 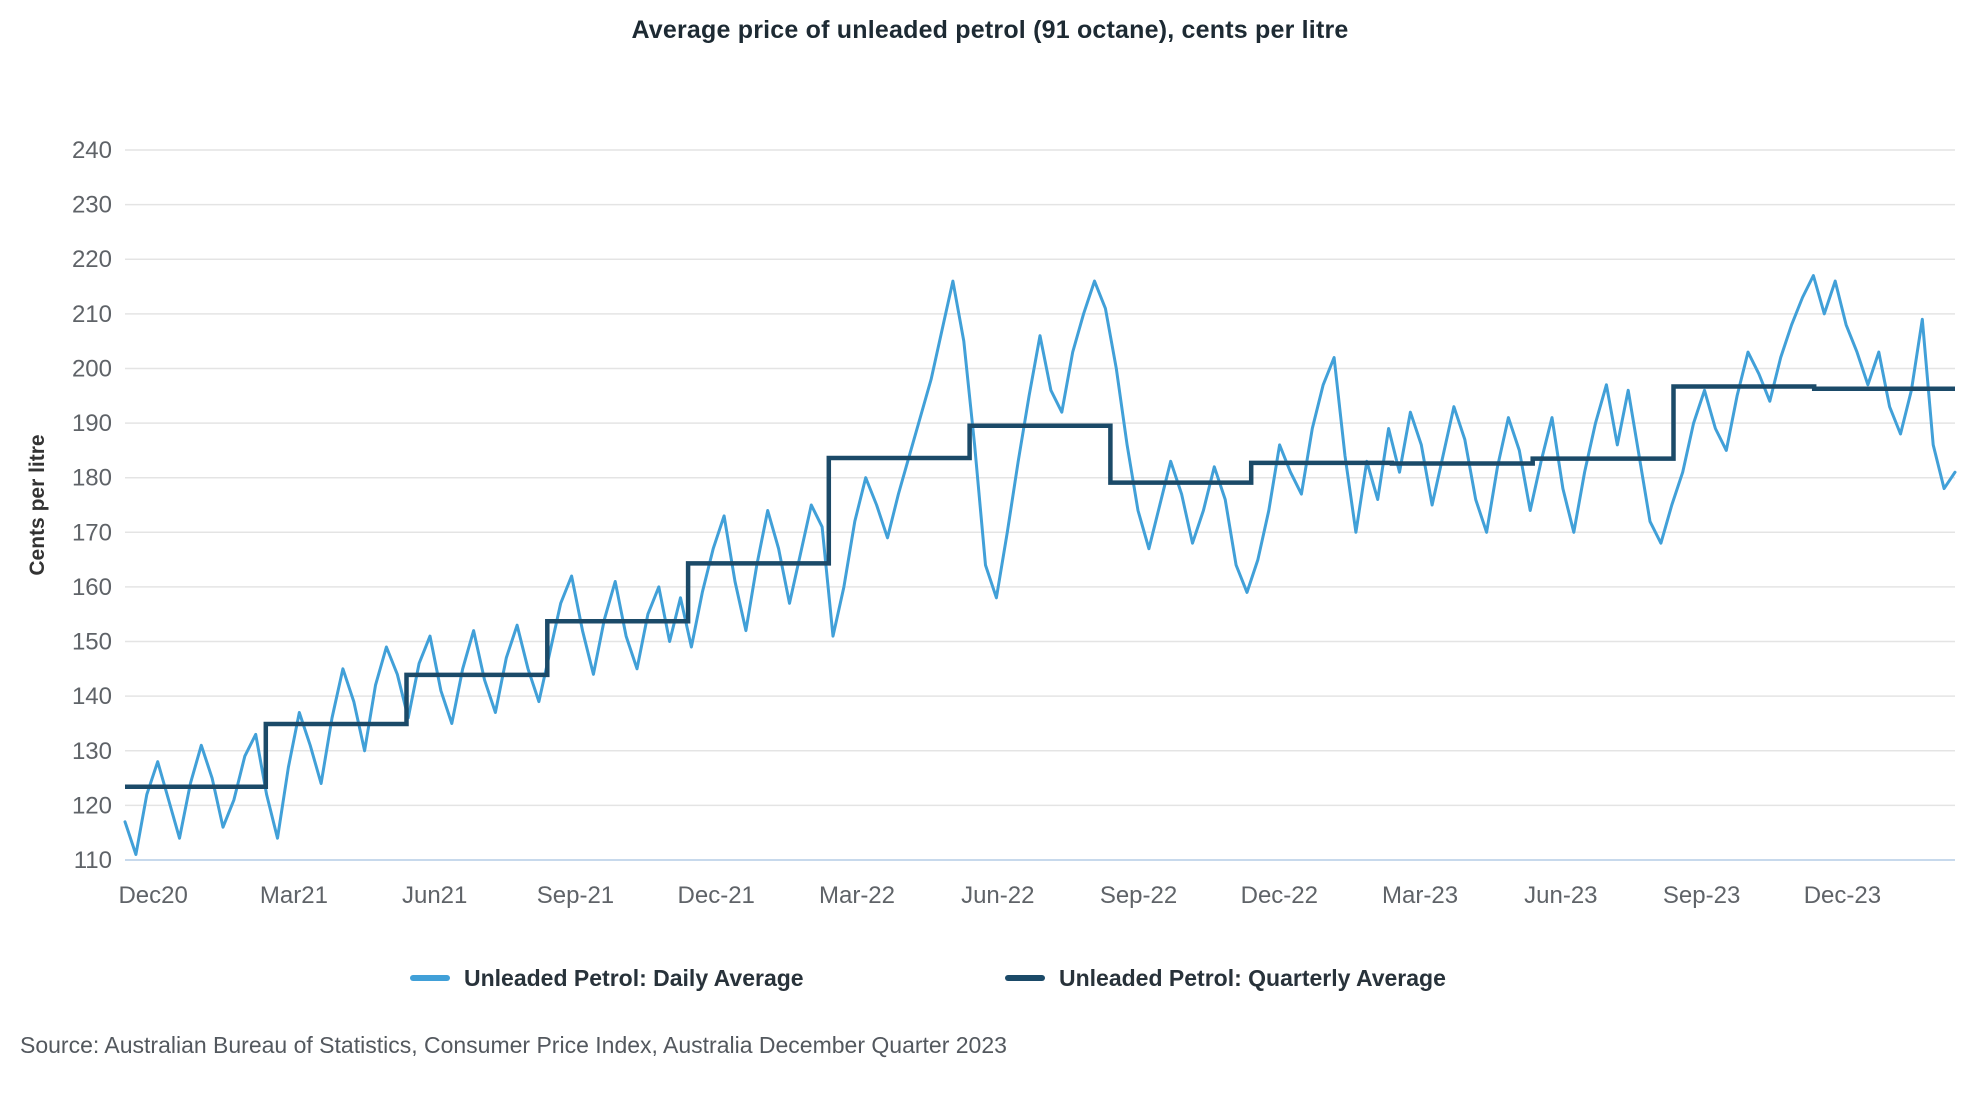 I want to click on y-tick-label: 240, so click(x=92, y=150).